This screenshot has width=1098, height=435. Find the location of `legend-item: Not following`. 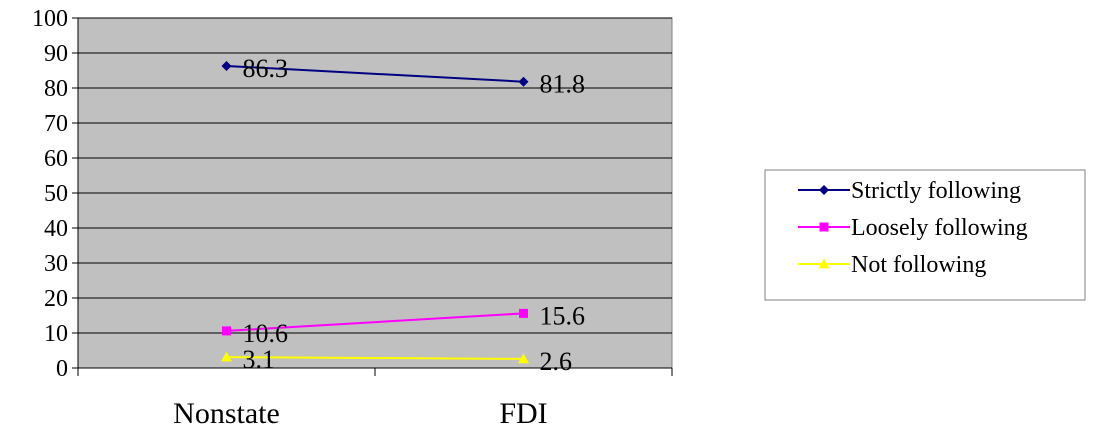

legend-item: Not following is located at coordinates (892, 265).